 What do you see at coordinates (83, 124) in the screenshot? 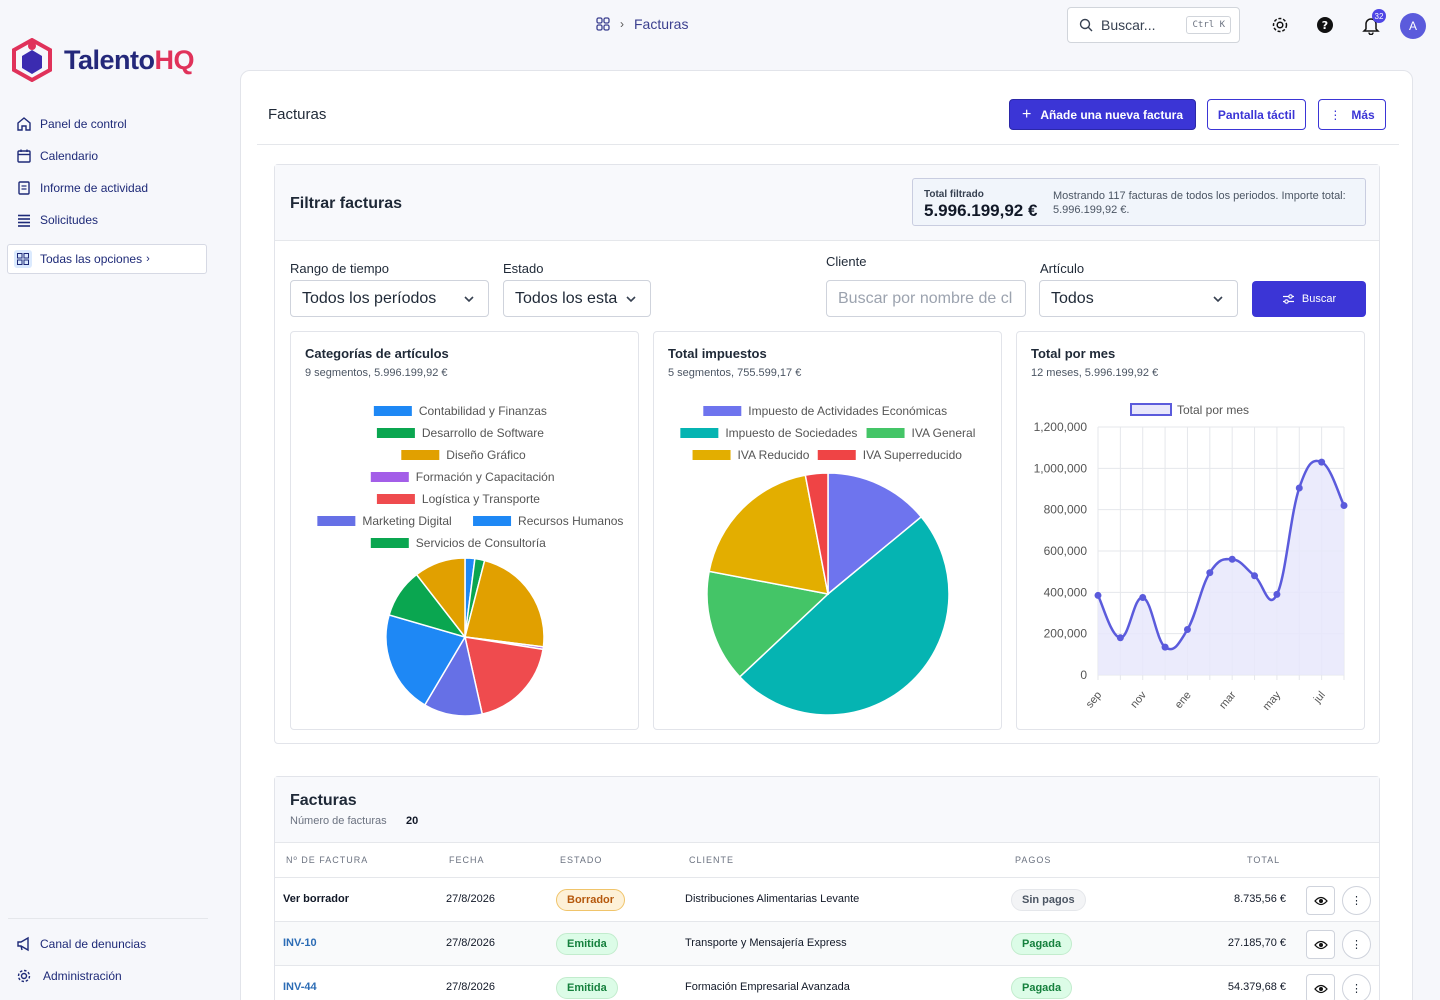
I see `sidebar-item-label: Panel de control` at bounding box center [83, 124].